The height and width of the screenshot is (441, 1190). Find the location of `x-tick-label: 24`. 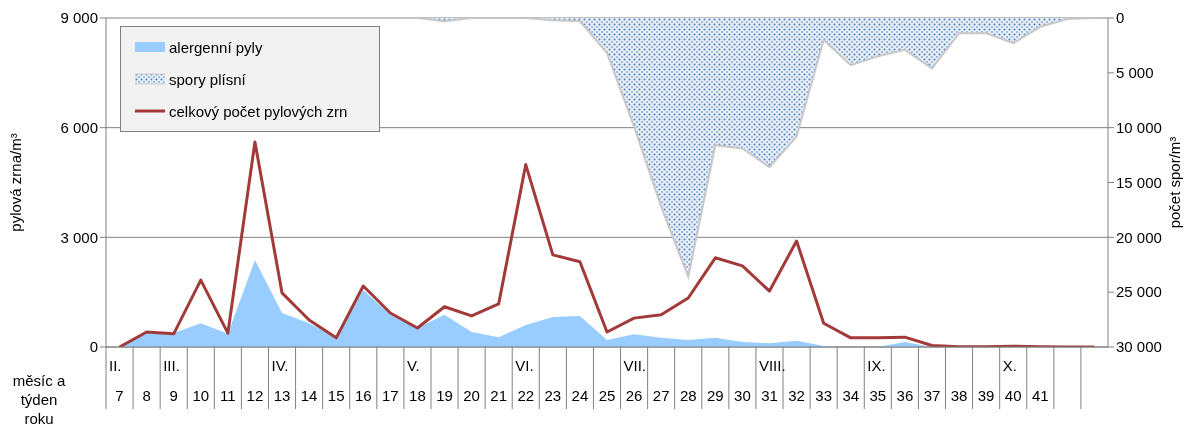

x-tick-label: 24 is located at coordinates (580, 395).